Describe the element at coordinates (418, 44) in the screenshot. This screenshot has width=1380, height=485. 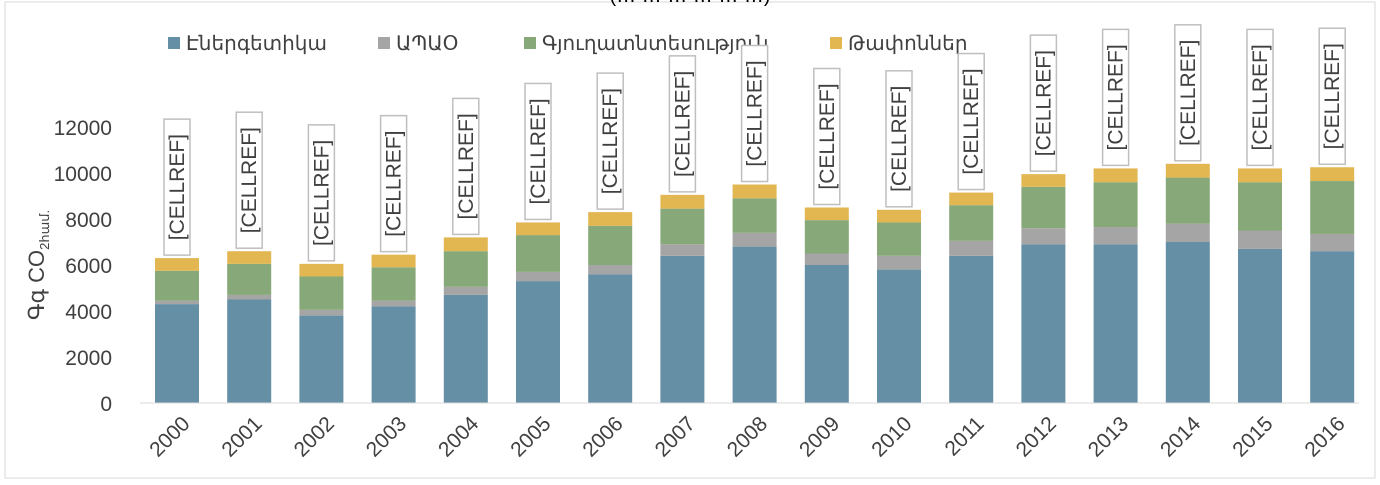
I see `legend-item: ԱՊԱՕ` at that location.